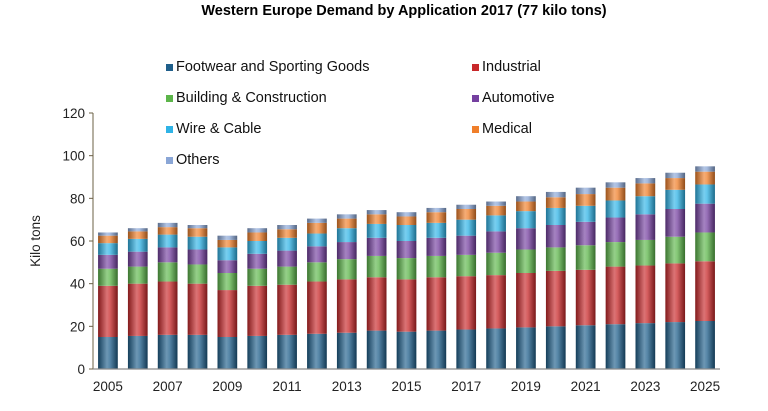  Describe the element at coordinates (267, 67) in the screenshot. I see `legend-item-footwear: Footwear and Sporting Goods` at that location.